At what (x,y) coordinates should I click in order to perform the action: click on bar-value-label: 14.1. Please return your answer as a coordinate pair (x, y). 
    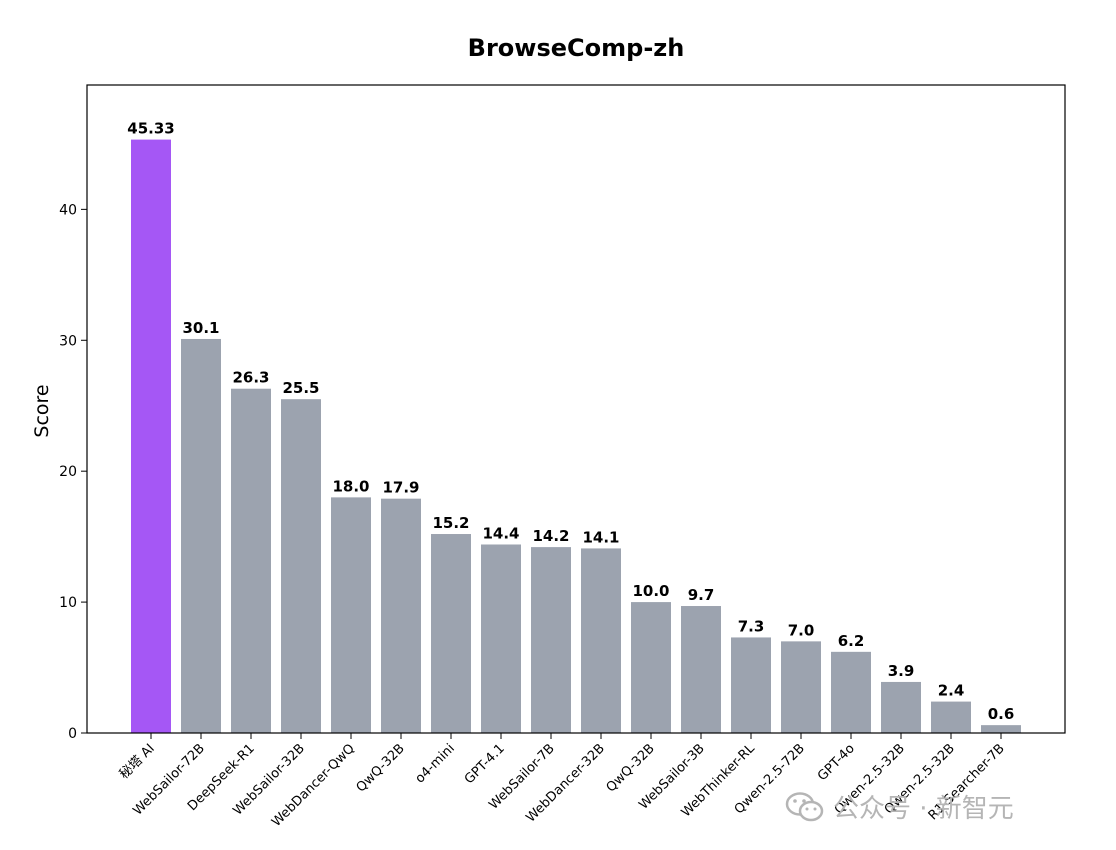
    Looking at the image, I should click on (600, 537).